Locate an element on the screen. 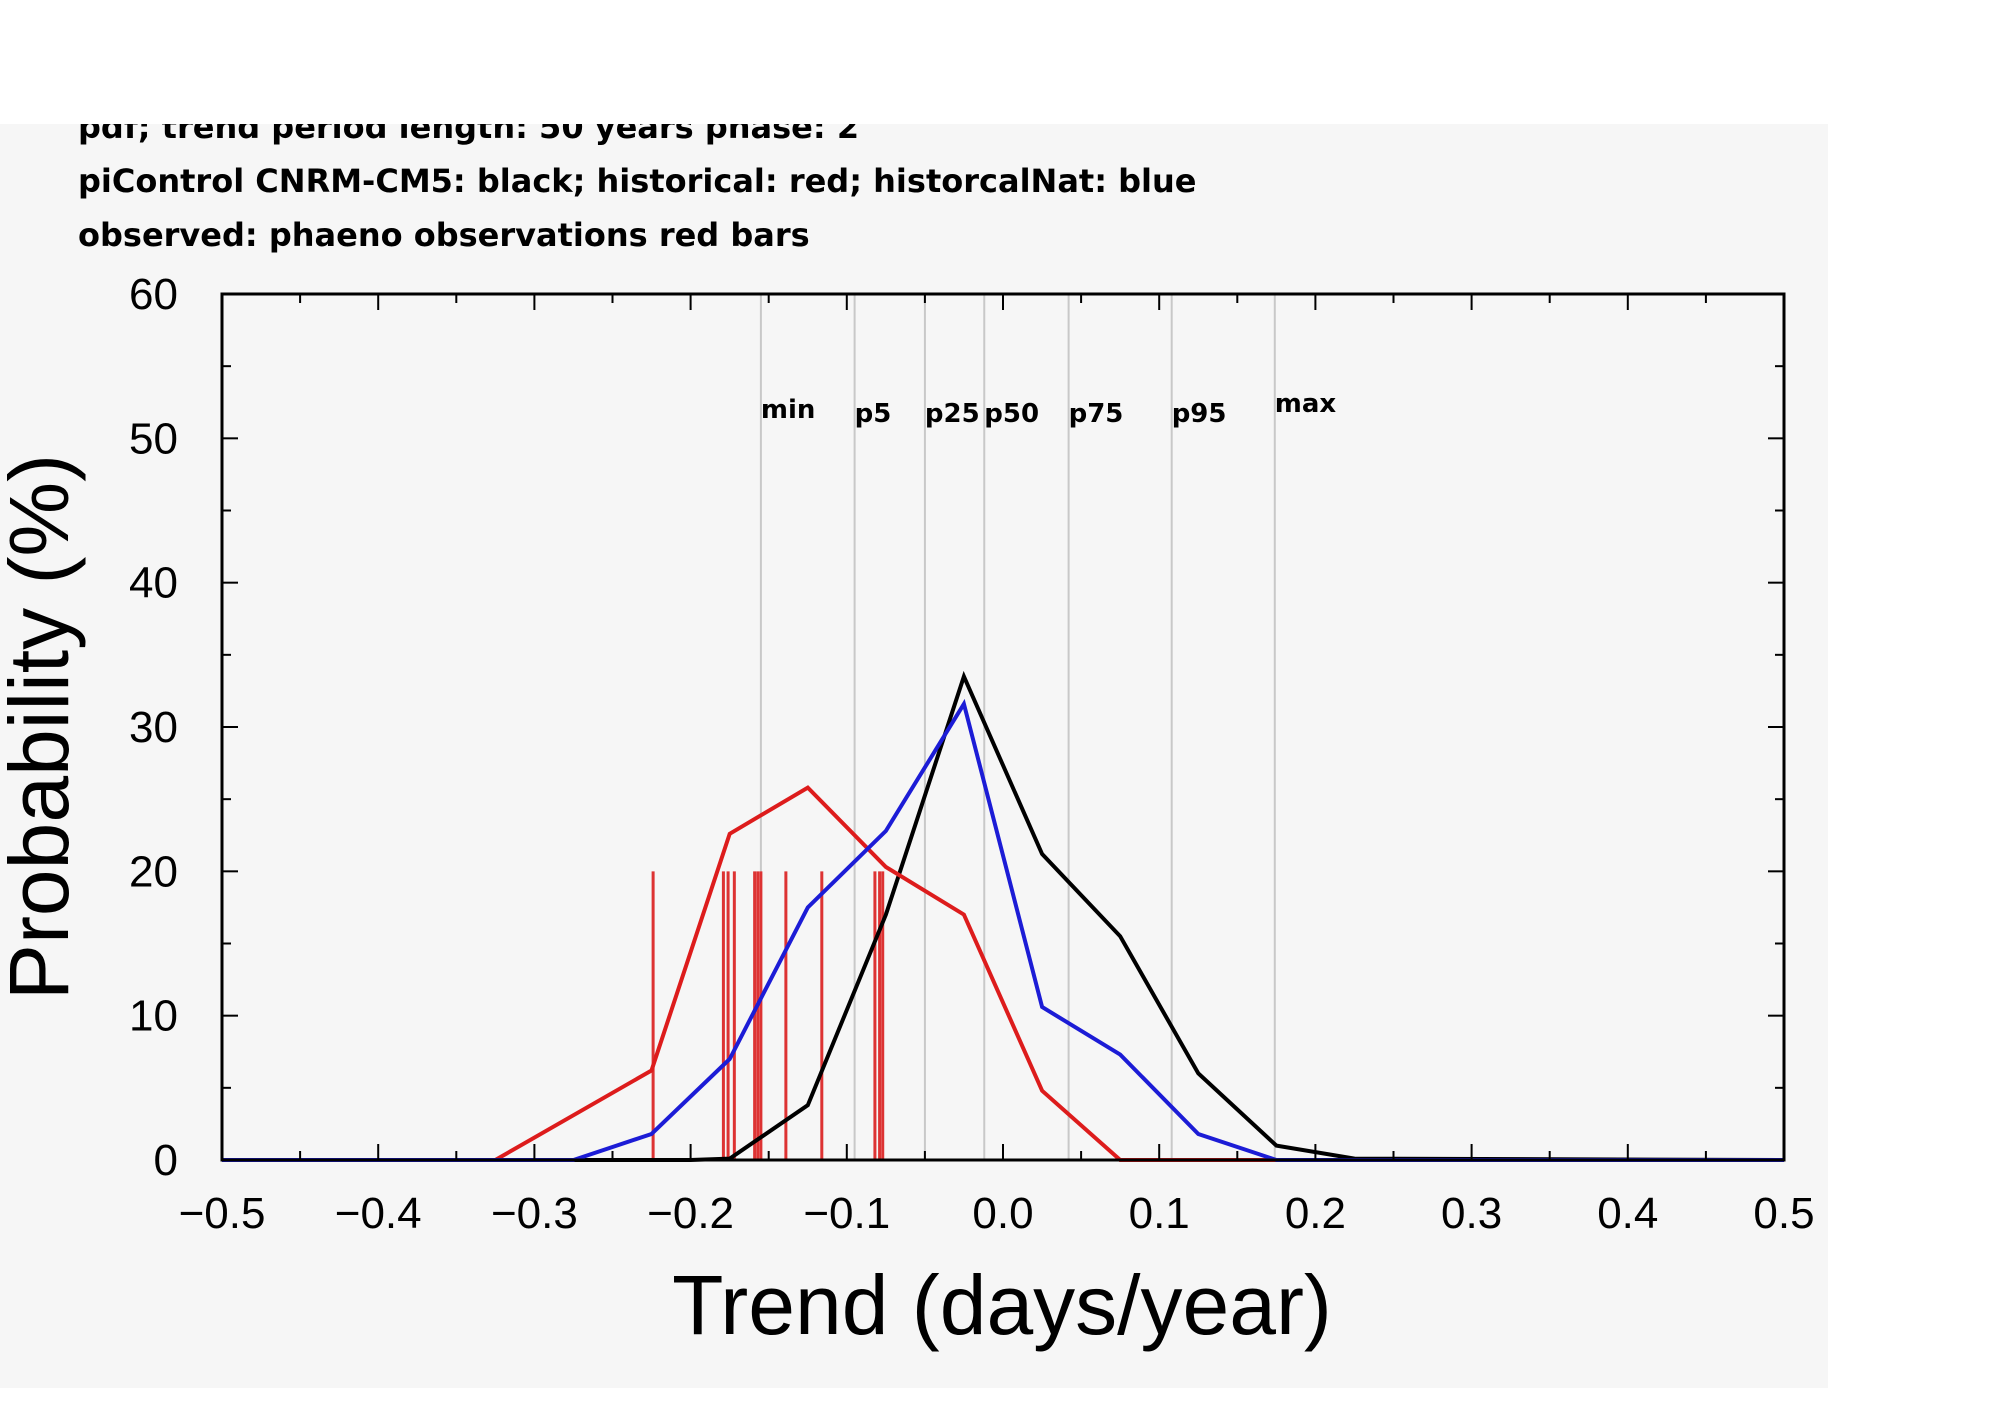 The width and height of the screenshot is (2000, 1403). y-tick-label: 10 is located at coordinates (153, 1016).